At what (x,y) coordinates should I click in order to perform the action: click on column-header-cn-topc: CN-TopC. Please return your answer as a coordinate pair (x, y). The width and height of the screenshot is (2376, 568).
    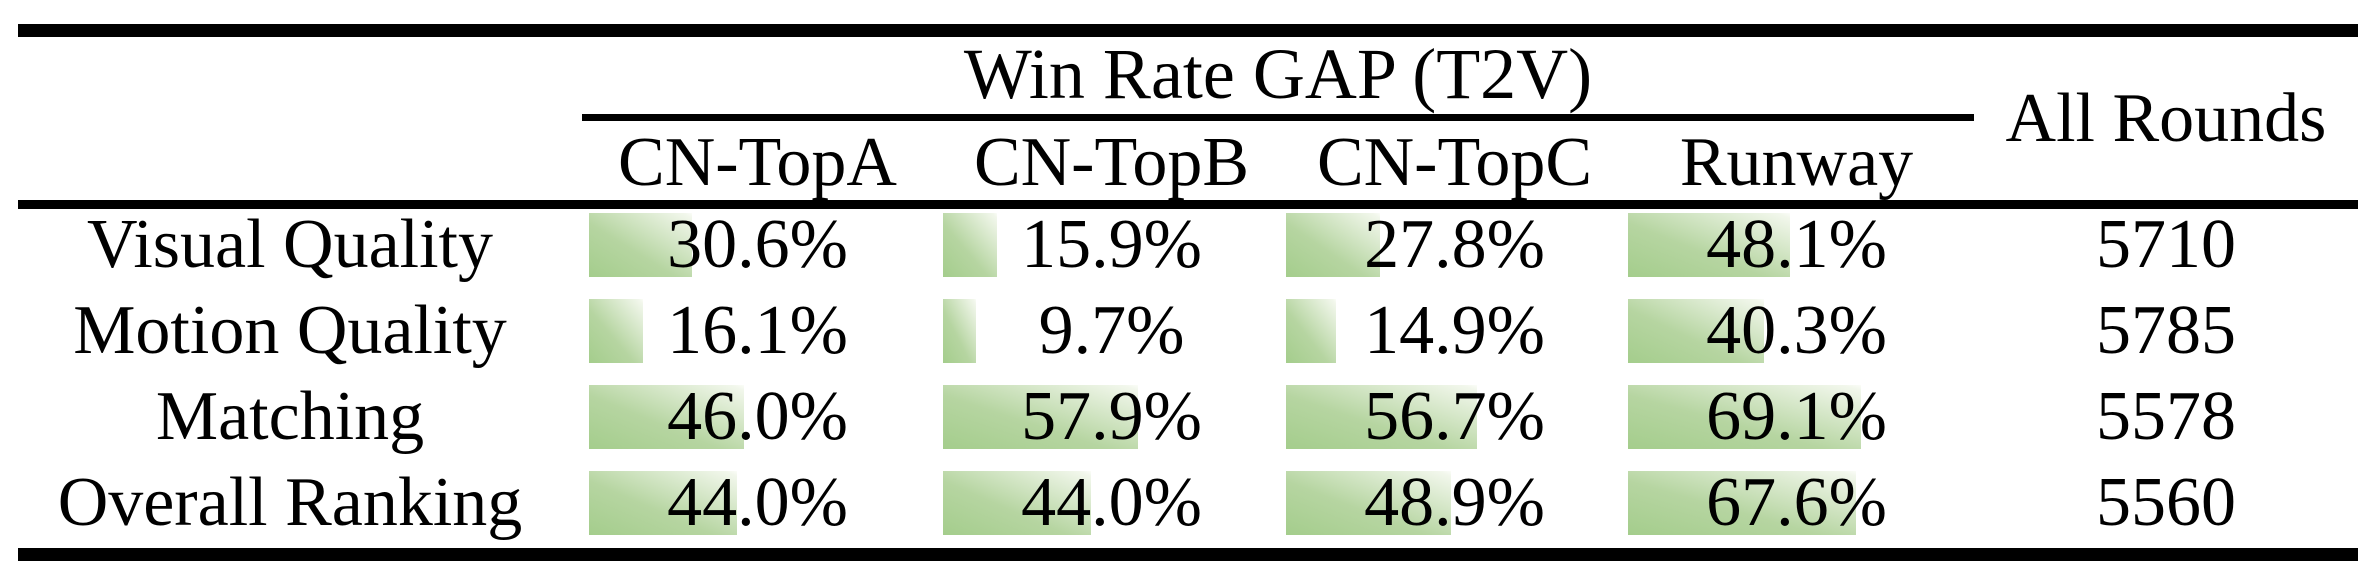
    Looking at the image, I should click on (1454, 162).